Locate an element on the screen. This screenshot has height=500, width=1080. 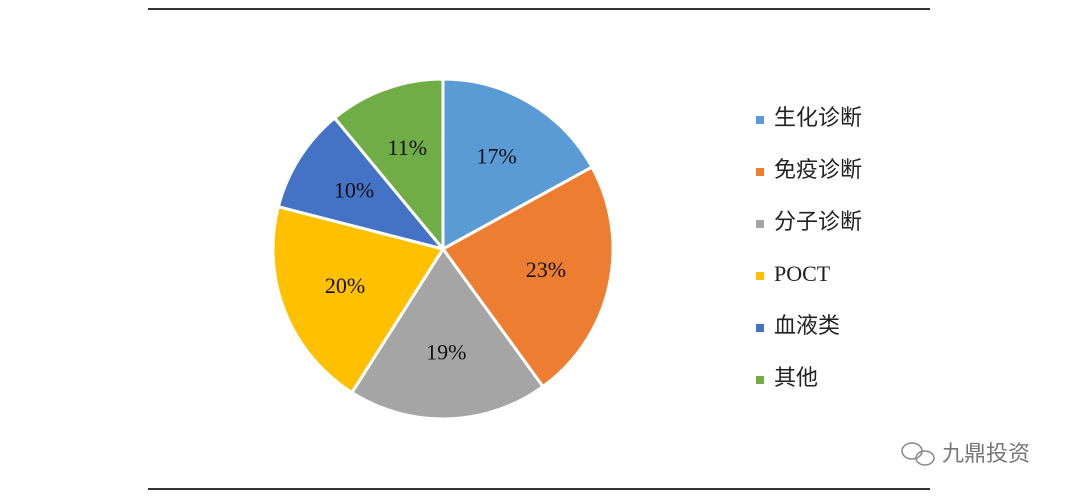
data-label: 23% is located at coordinates (546, 269).